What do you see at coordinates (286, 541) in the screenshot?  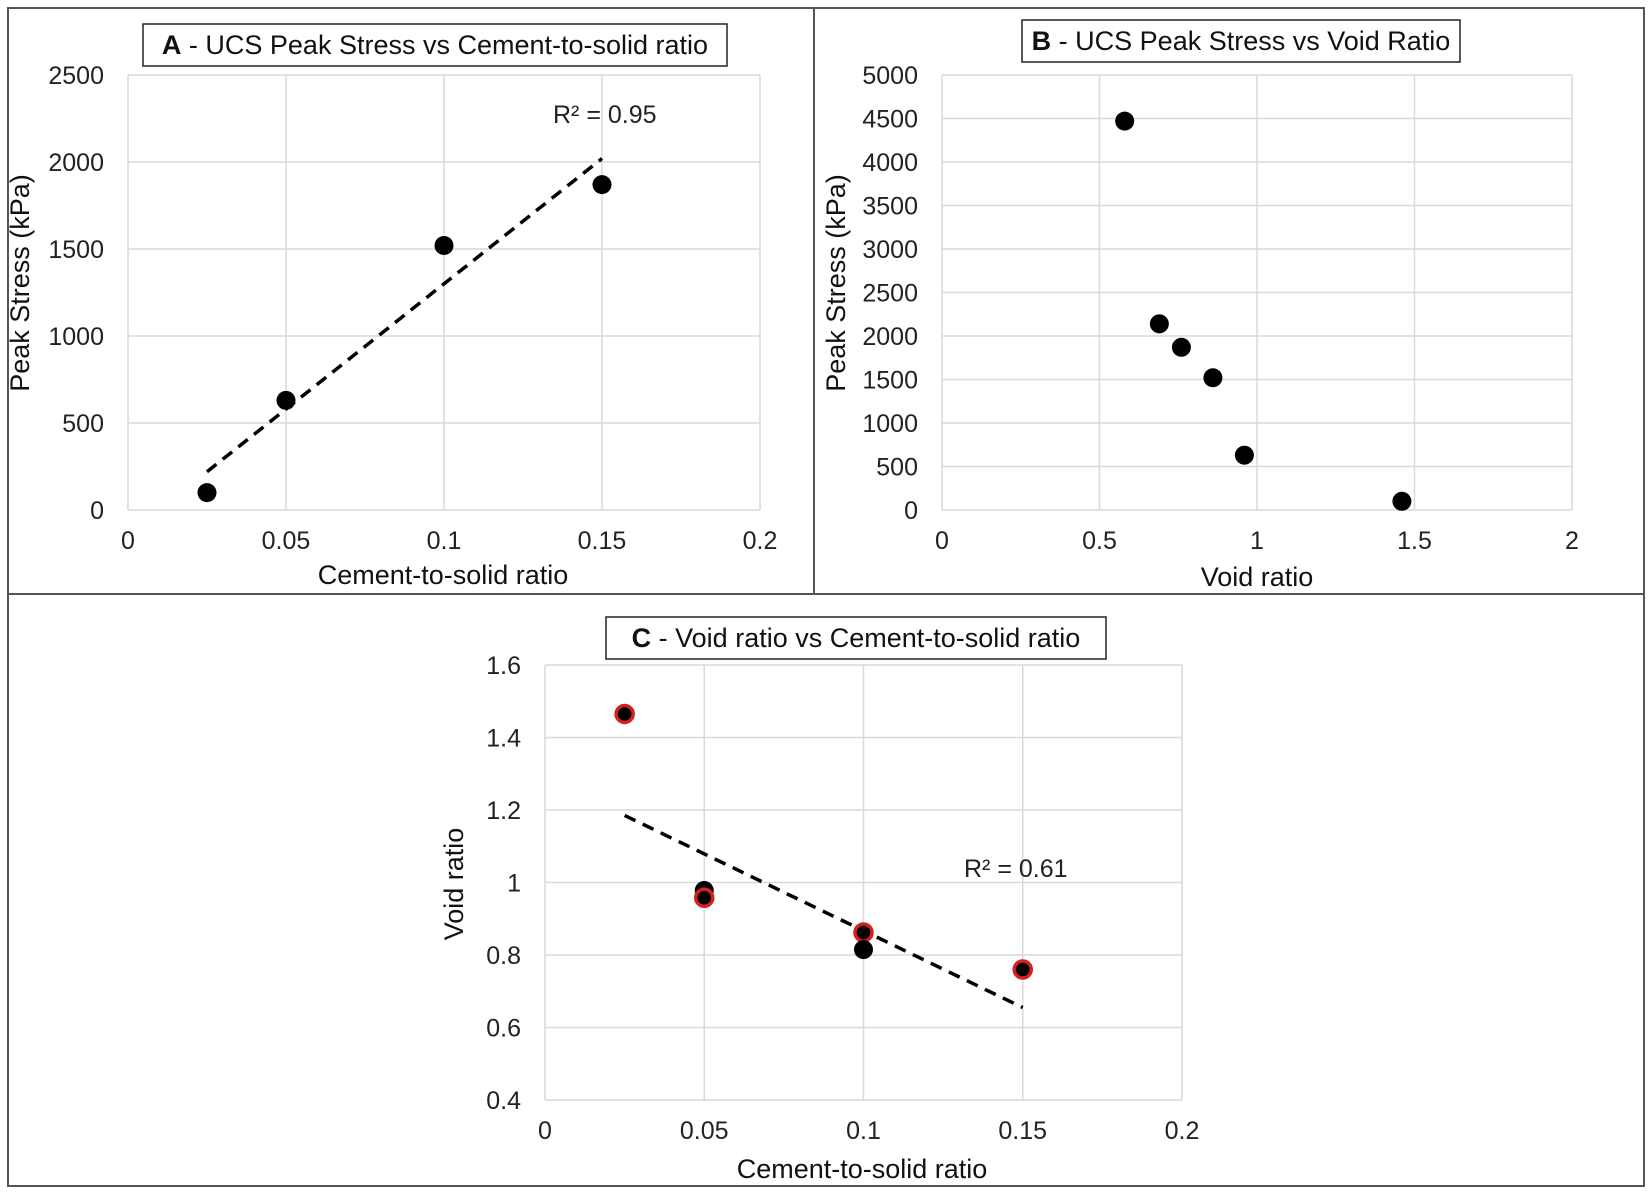 I see `chart-a-x-tick-label: 0.05` at bounding box center [286, 541].